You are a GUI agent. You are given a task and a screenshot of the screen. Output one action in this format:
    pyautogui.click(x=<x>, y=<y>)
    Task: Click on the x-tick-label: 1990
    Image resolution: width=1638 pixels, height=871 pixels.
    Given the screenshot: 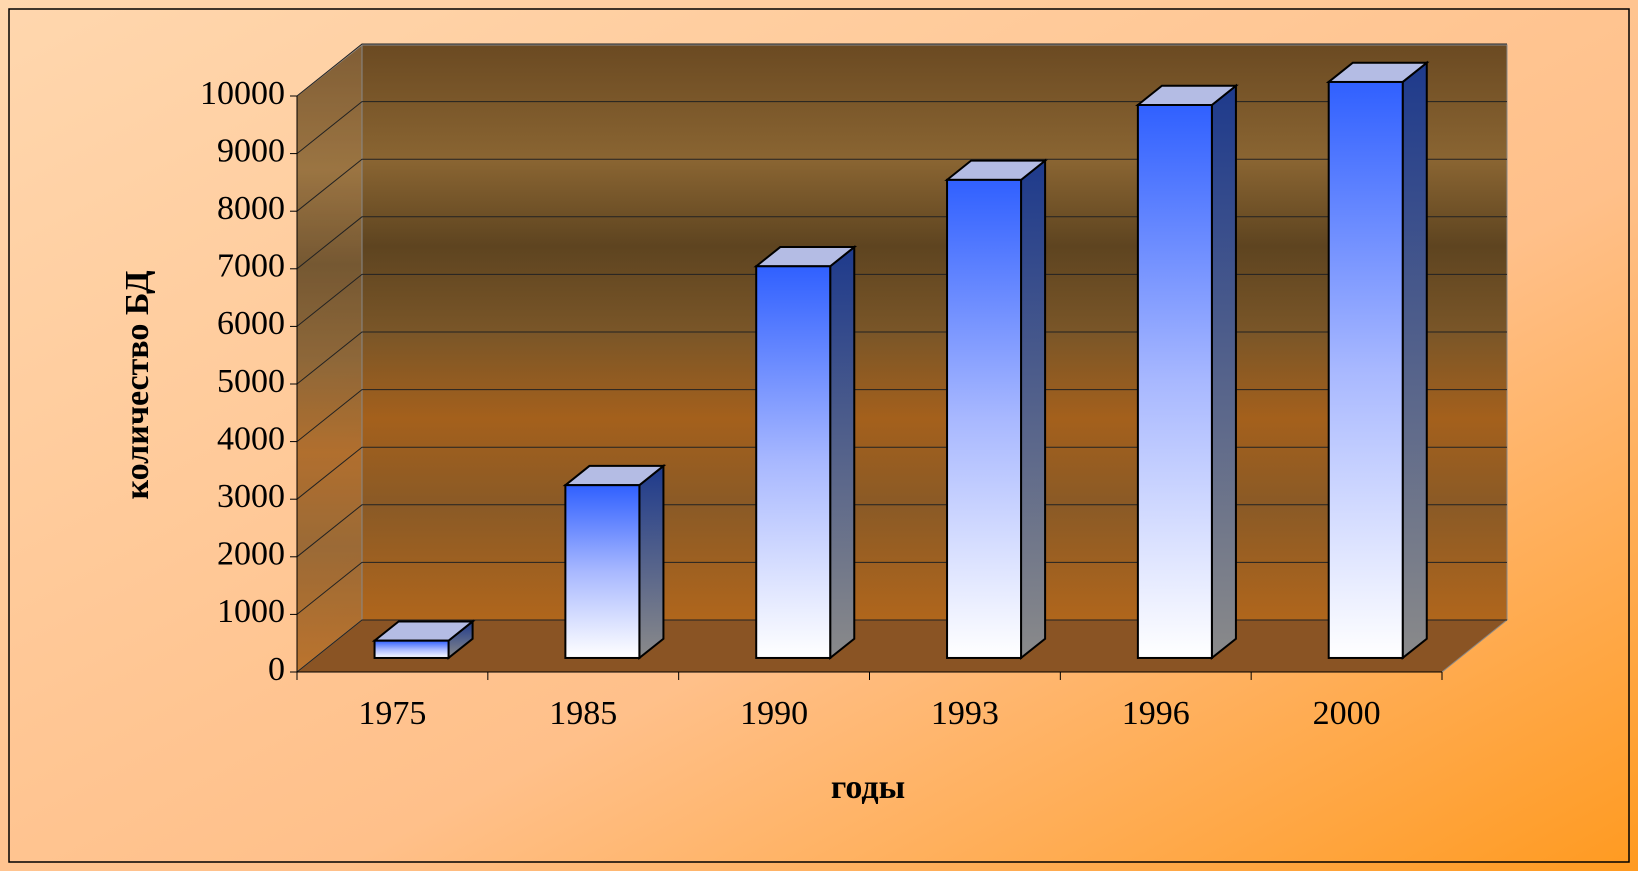 What is the action you would take?
    pyautogui.click(x=774, y=713)
    